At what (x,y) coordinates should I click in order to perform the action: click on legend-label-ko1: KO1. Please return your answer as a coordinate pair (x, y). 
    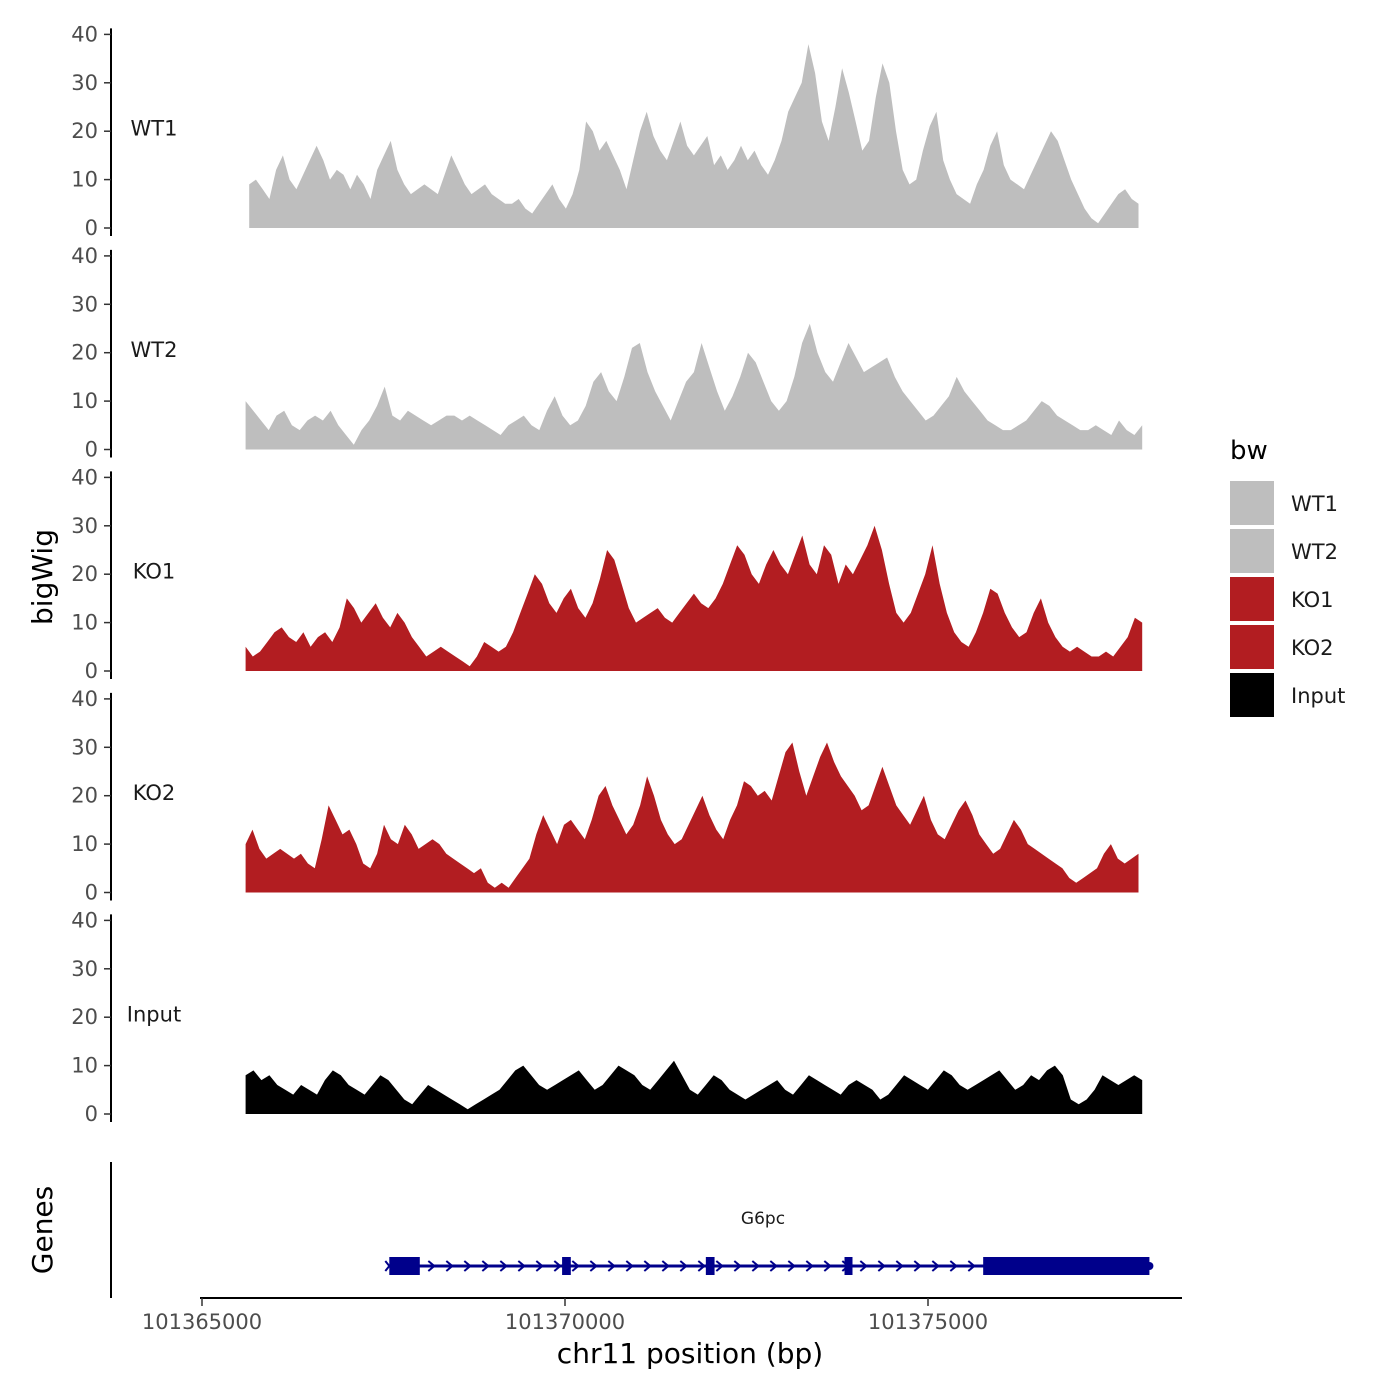
    Looking at the image, I should click on (1312, 600).